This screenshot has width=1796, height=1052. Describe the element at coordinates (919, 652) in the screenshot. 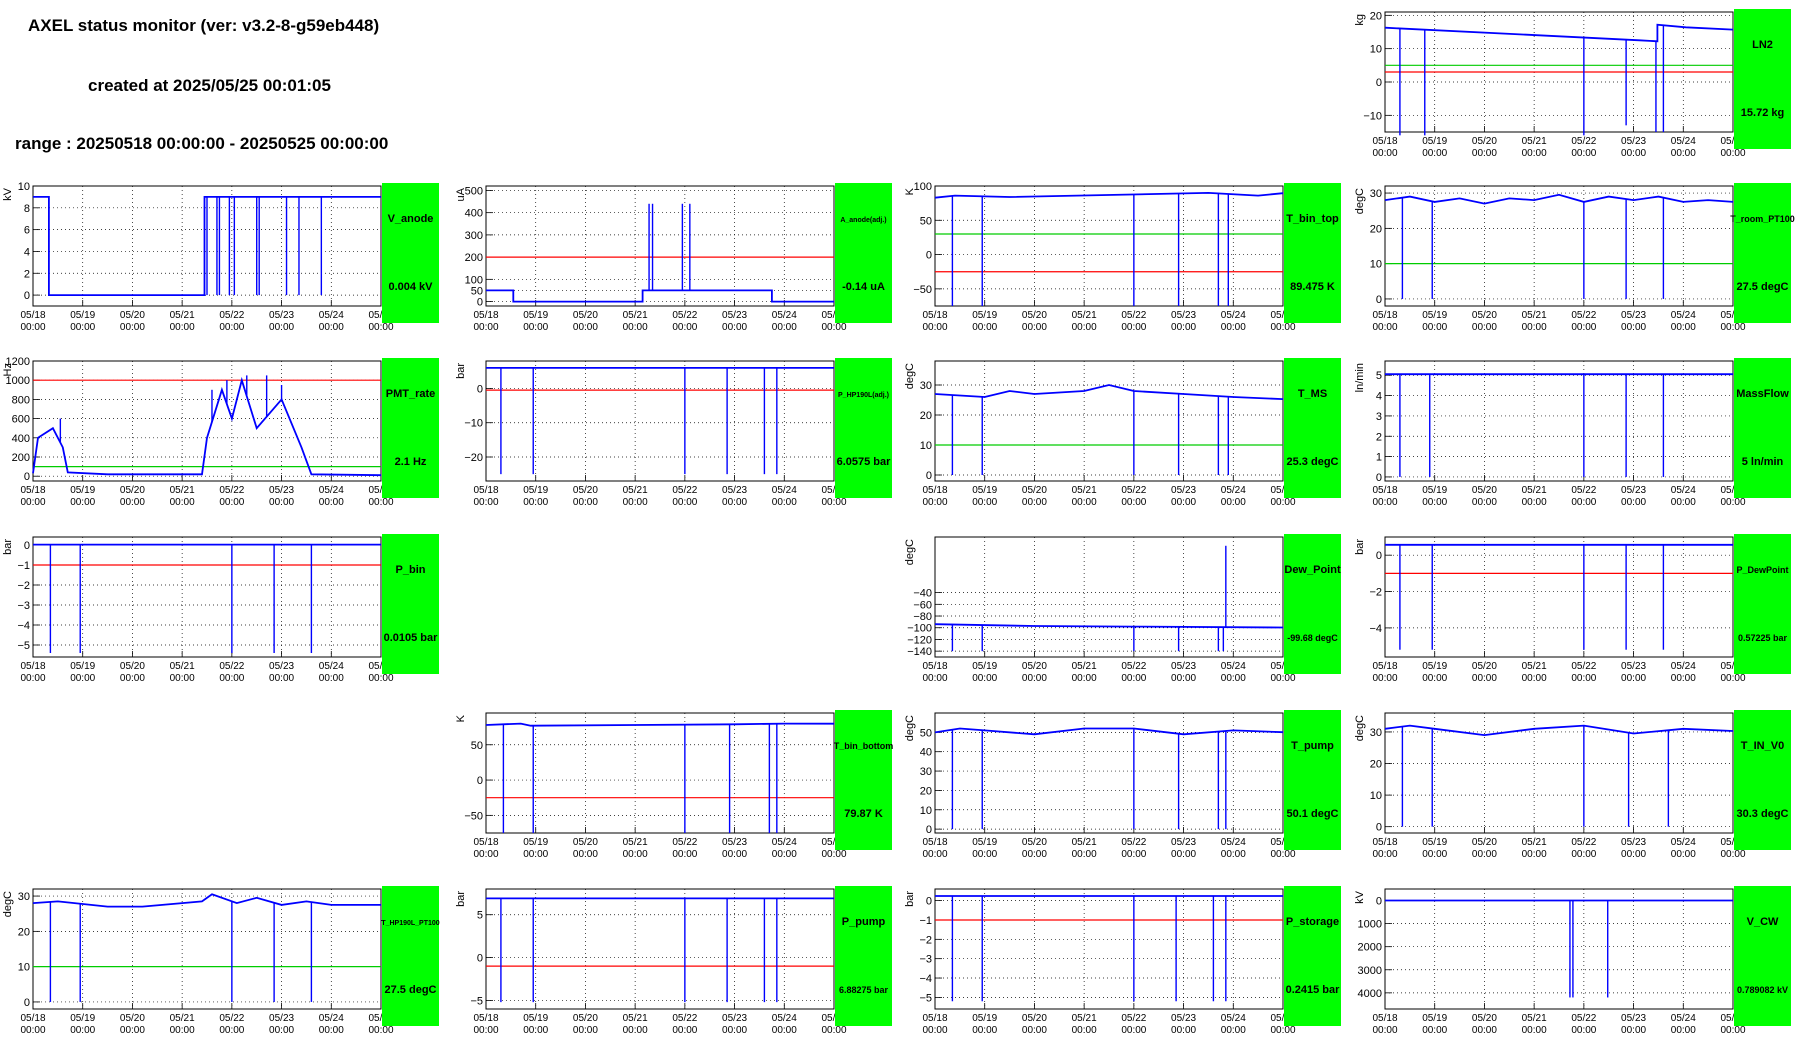

I see `y-tick-label: −140` at that location.